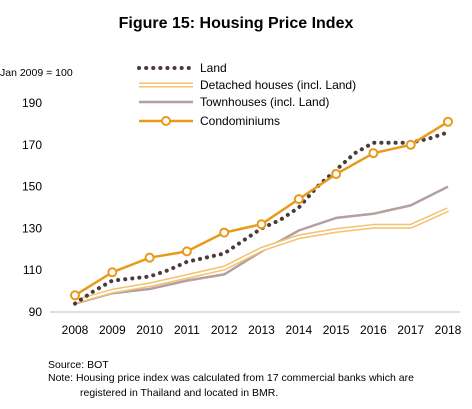 This screenshot has width=472, height=409. Describe the element at coordinates (336, 330) in the screenshot. I see `x-tick-label: 2015` at that location.